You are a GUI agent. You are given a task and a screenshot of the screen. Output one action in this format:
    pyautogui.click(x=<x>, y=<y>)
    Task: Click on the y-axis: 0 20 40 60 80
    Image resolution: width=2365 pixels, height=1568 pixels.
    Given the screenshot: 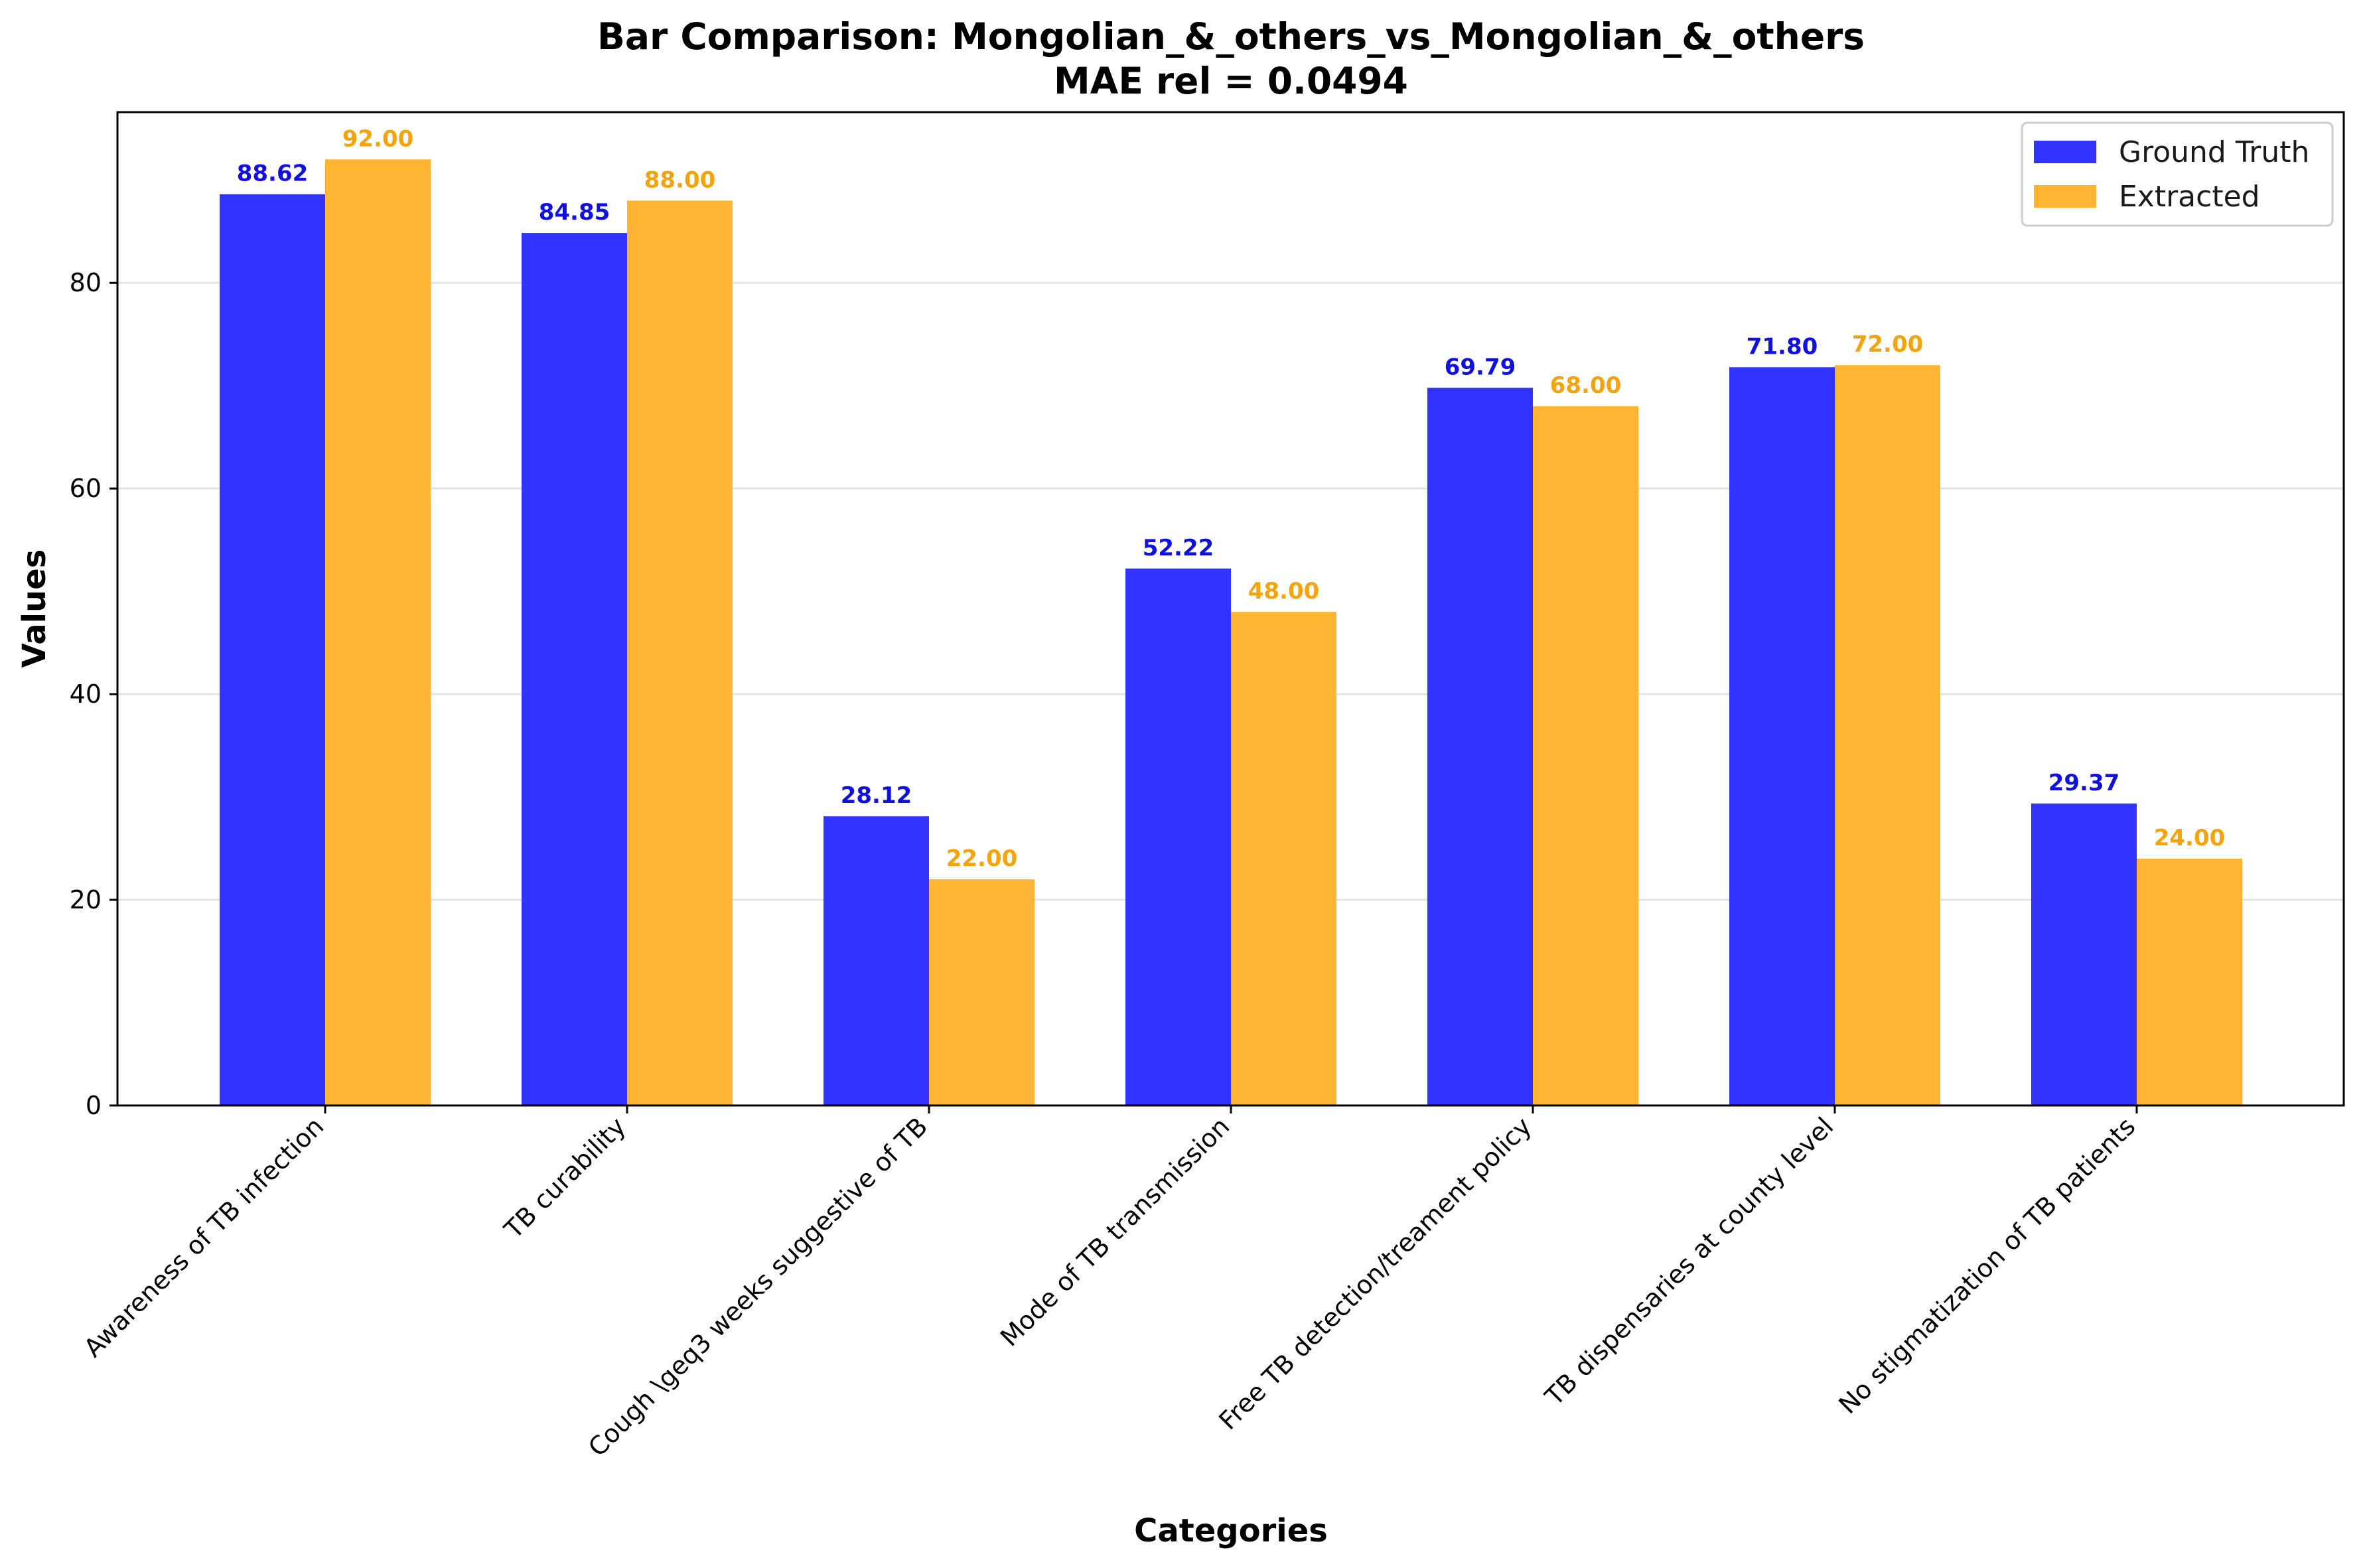 What is the action you would take?
    pyautogui.click(x=93, y=694)
    